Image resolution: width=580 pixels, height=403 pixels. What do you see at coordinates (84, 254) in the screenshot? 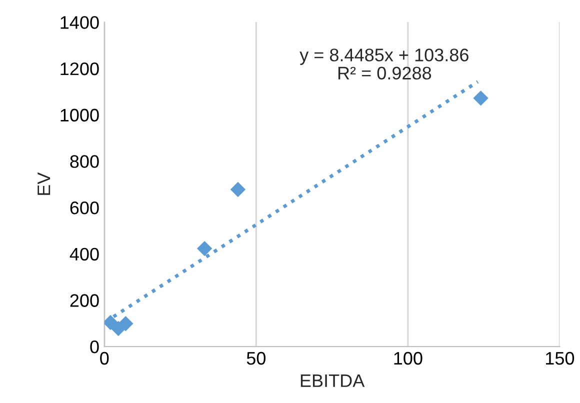
I see `y-tick-label: 400` at bounding box center [84, 254].